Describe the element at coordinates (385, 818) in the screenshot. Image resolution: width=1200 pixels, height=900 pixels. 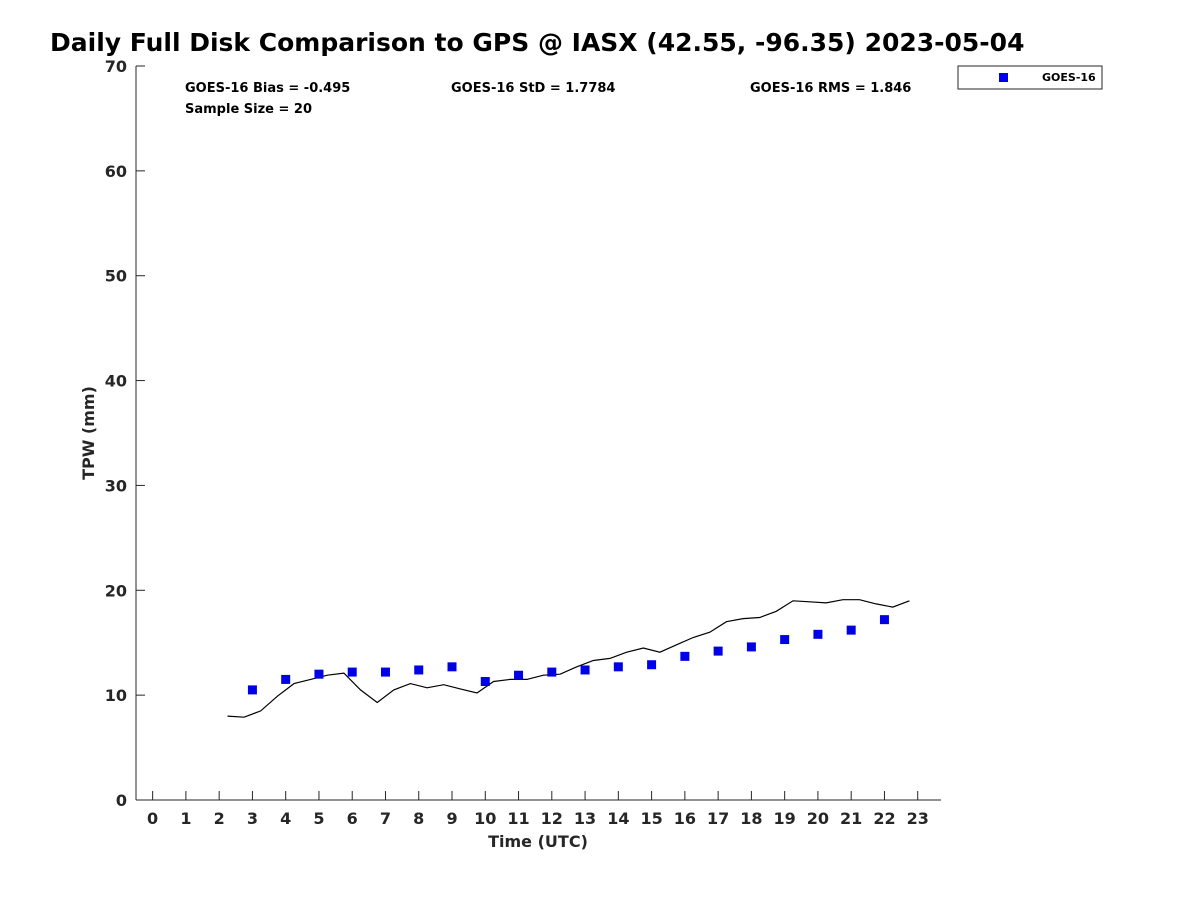
I see `x-tick-label: 7` at that location.